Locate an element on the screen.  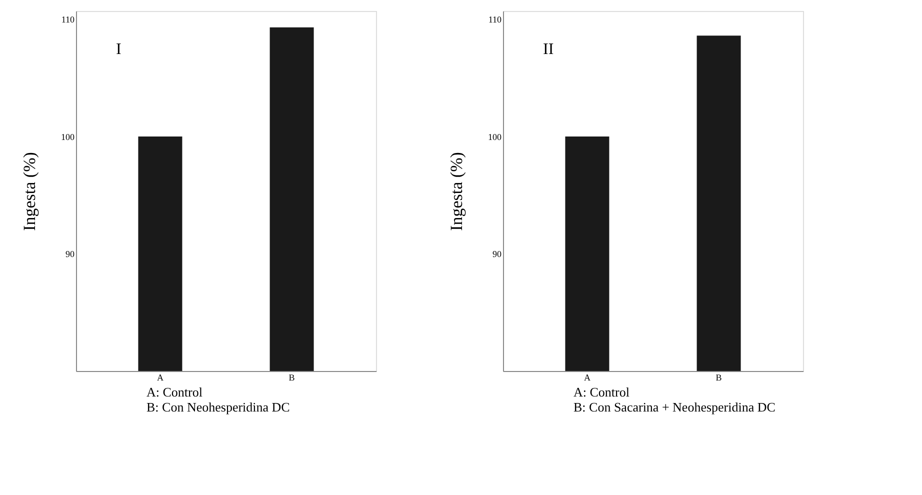
annotation: II is located at coordinates (548, 49).